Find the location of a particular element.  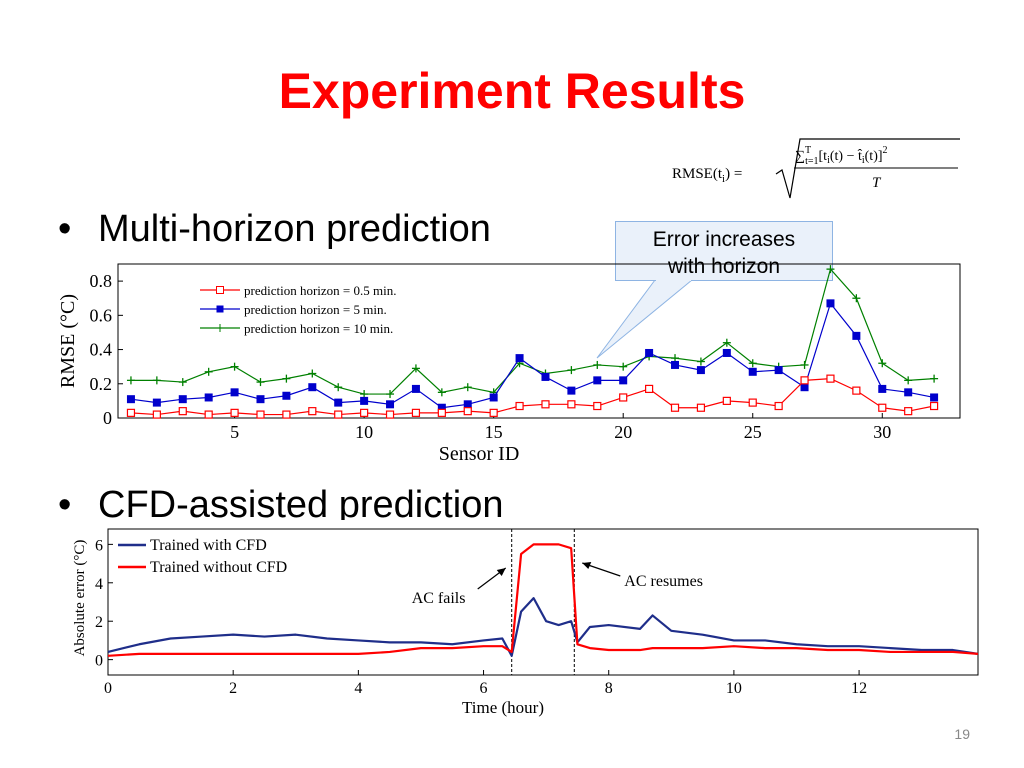

legend-label: prediction horizon = 10 min. is located at coordinates (318, 328).